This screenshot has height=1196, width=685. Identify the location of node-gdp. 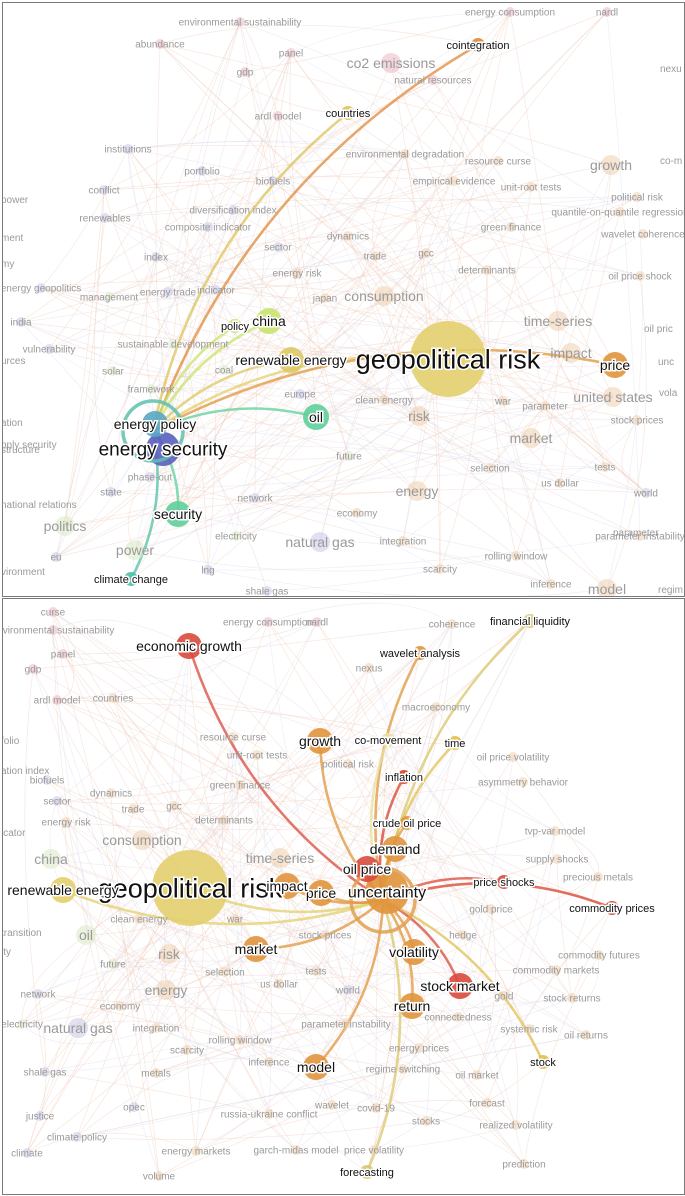
(33, 669).